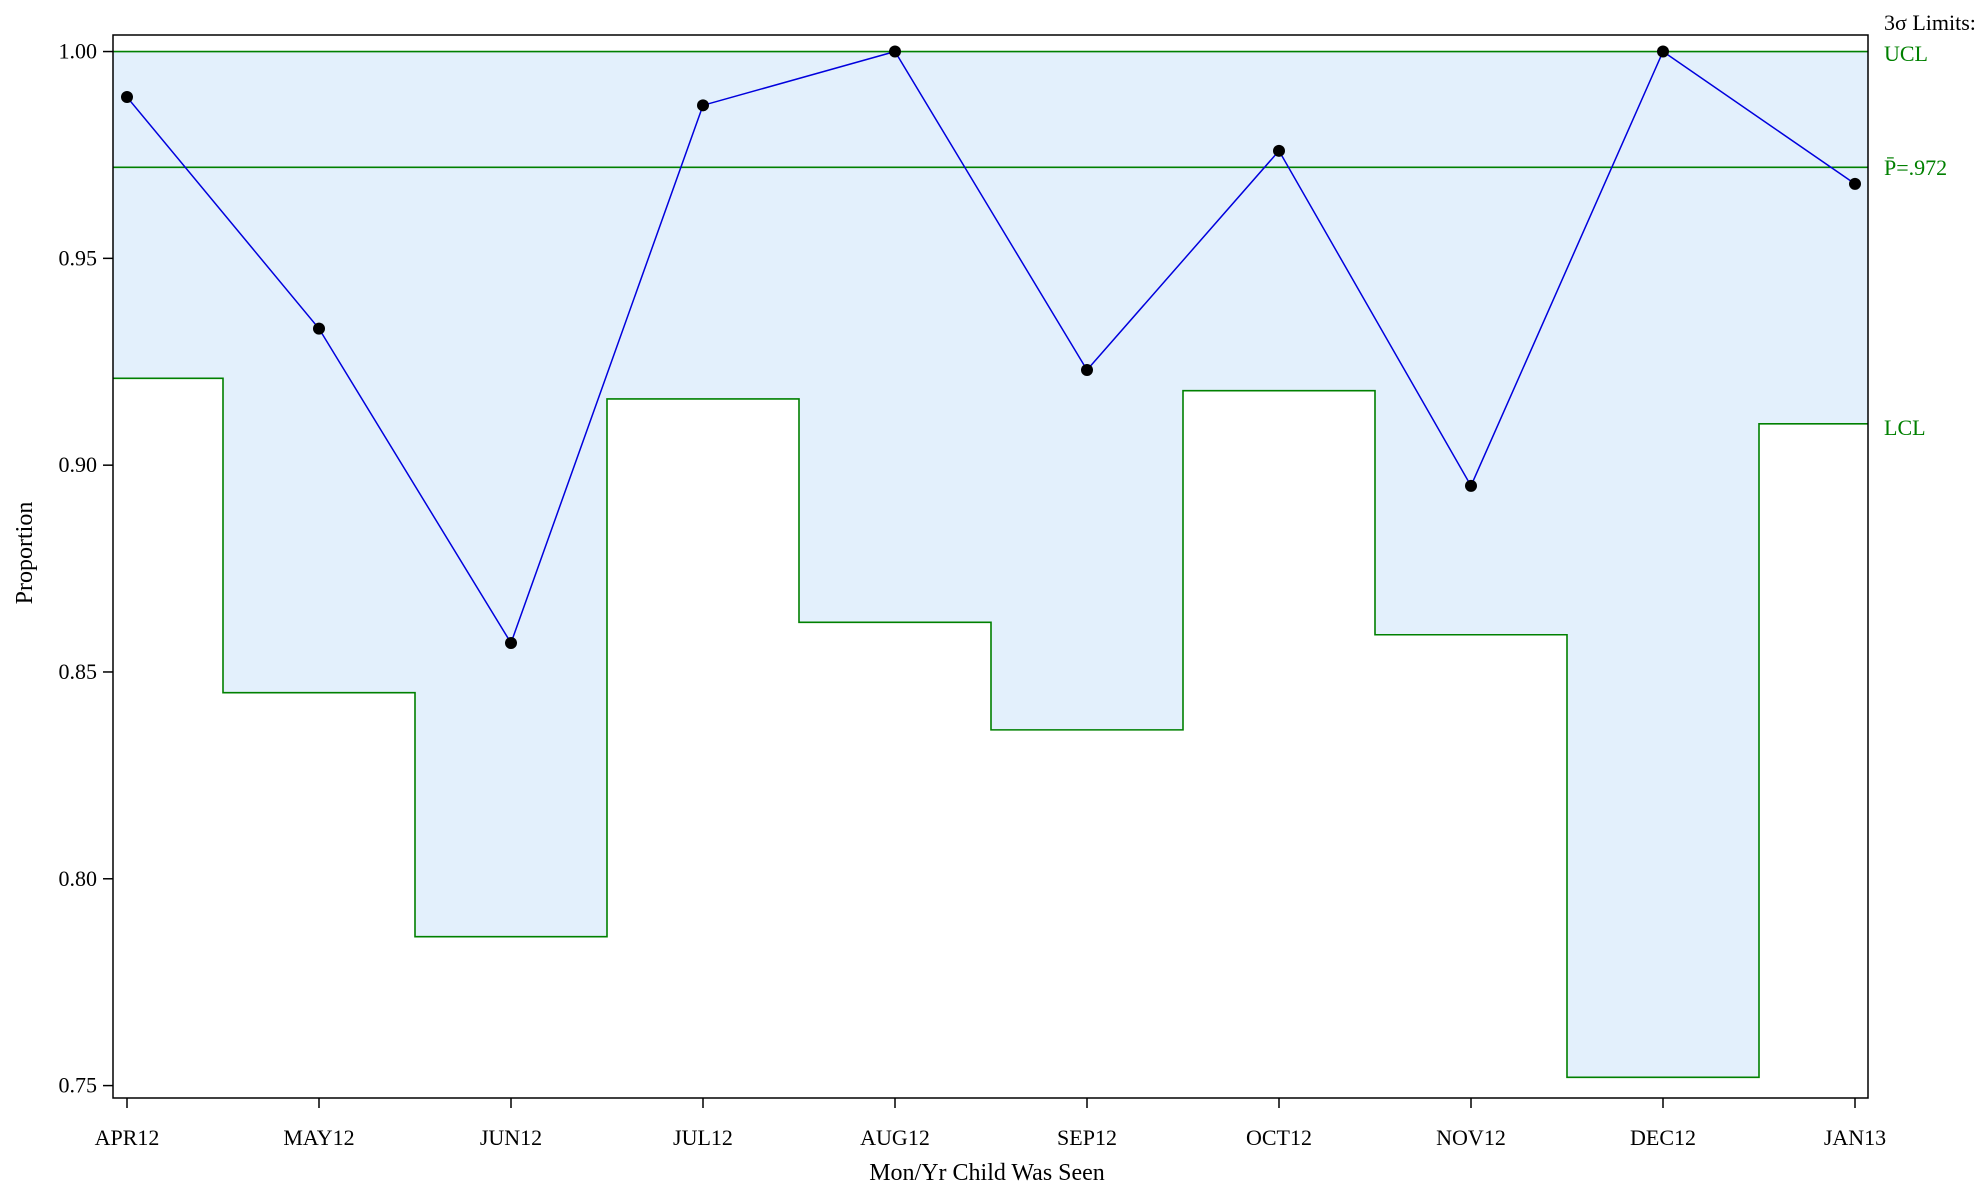 The width and height of the screenshot is (1986, 1195). Describe the element at coordinates (1087, 370) in the screenshot. I see `data-point-sep12` at that location.